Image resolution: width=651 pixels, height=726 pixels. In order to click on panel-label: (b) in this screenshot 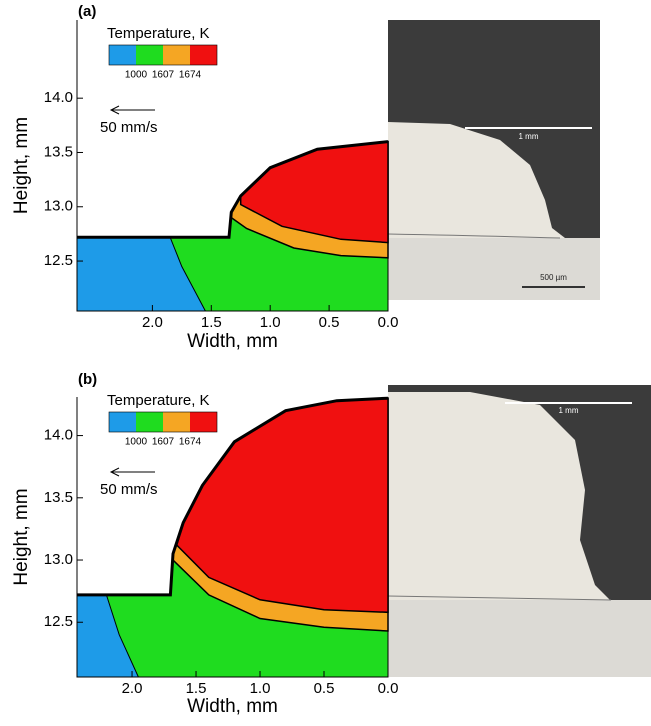, I will do `click(87, 379)`.